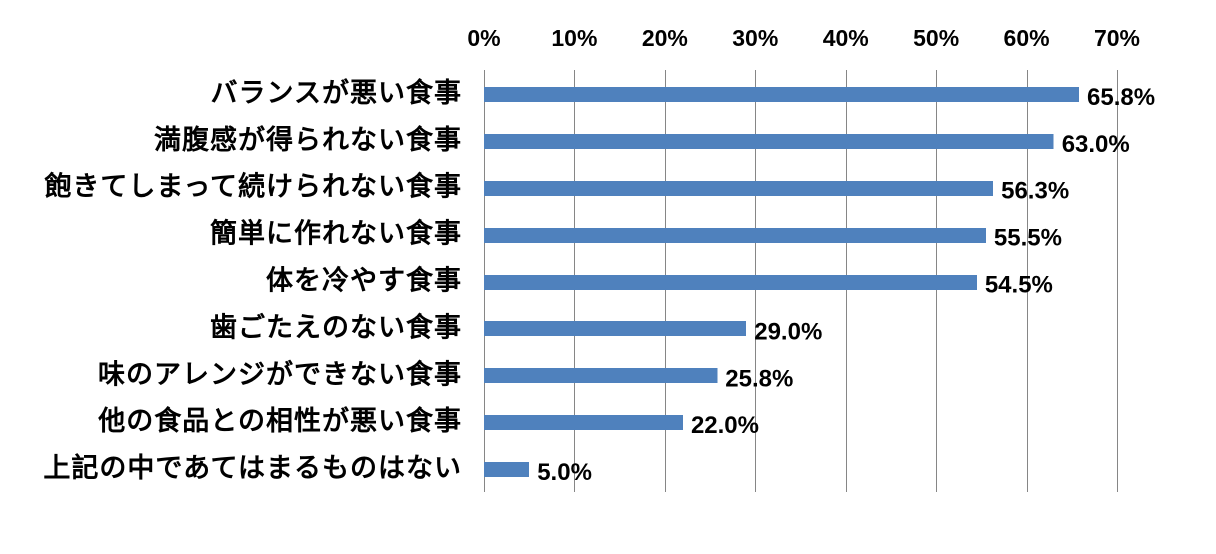 The image size is (1216, 554). Describe the element at coordinates (336, 327) in the screenshot. I see `category-label: 歯ごたえのない食事` at that location.